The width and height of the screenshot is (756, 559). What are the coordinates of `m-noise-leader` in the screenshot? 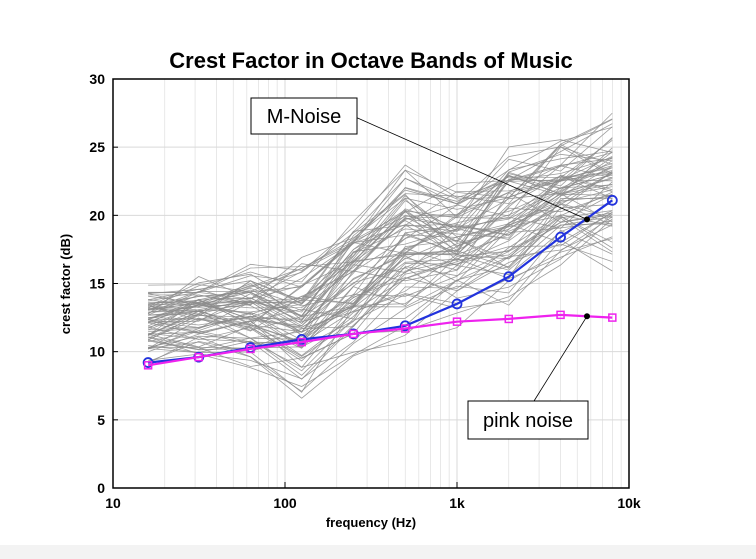 It's located at (472, 168).